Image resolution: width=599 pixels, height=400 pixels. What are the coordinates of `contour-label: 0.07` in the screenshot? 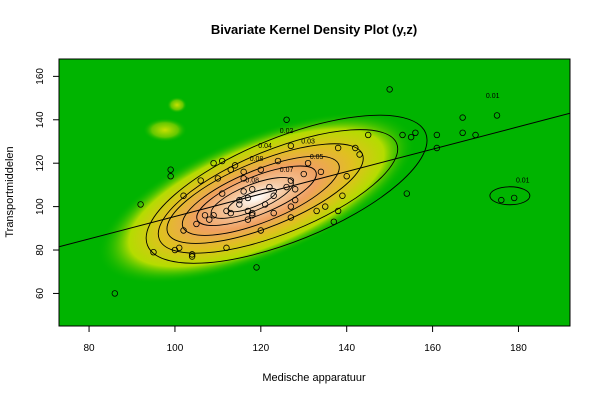 It's located at (287, 170).